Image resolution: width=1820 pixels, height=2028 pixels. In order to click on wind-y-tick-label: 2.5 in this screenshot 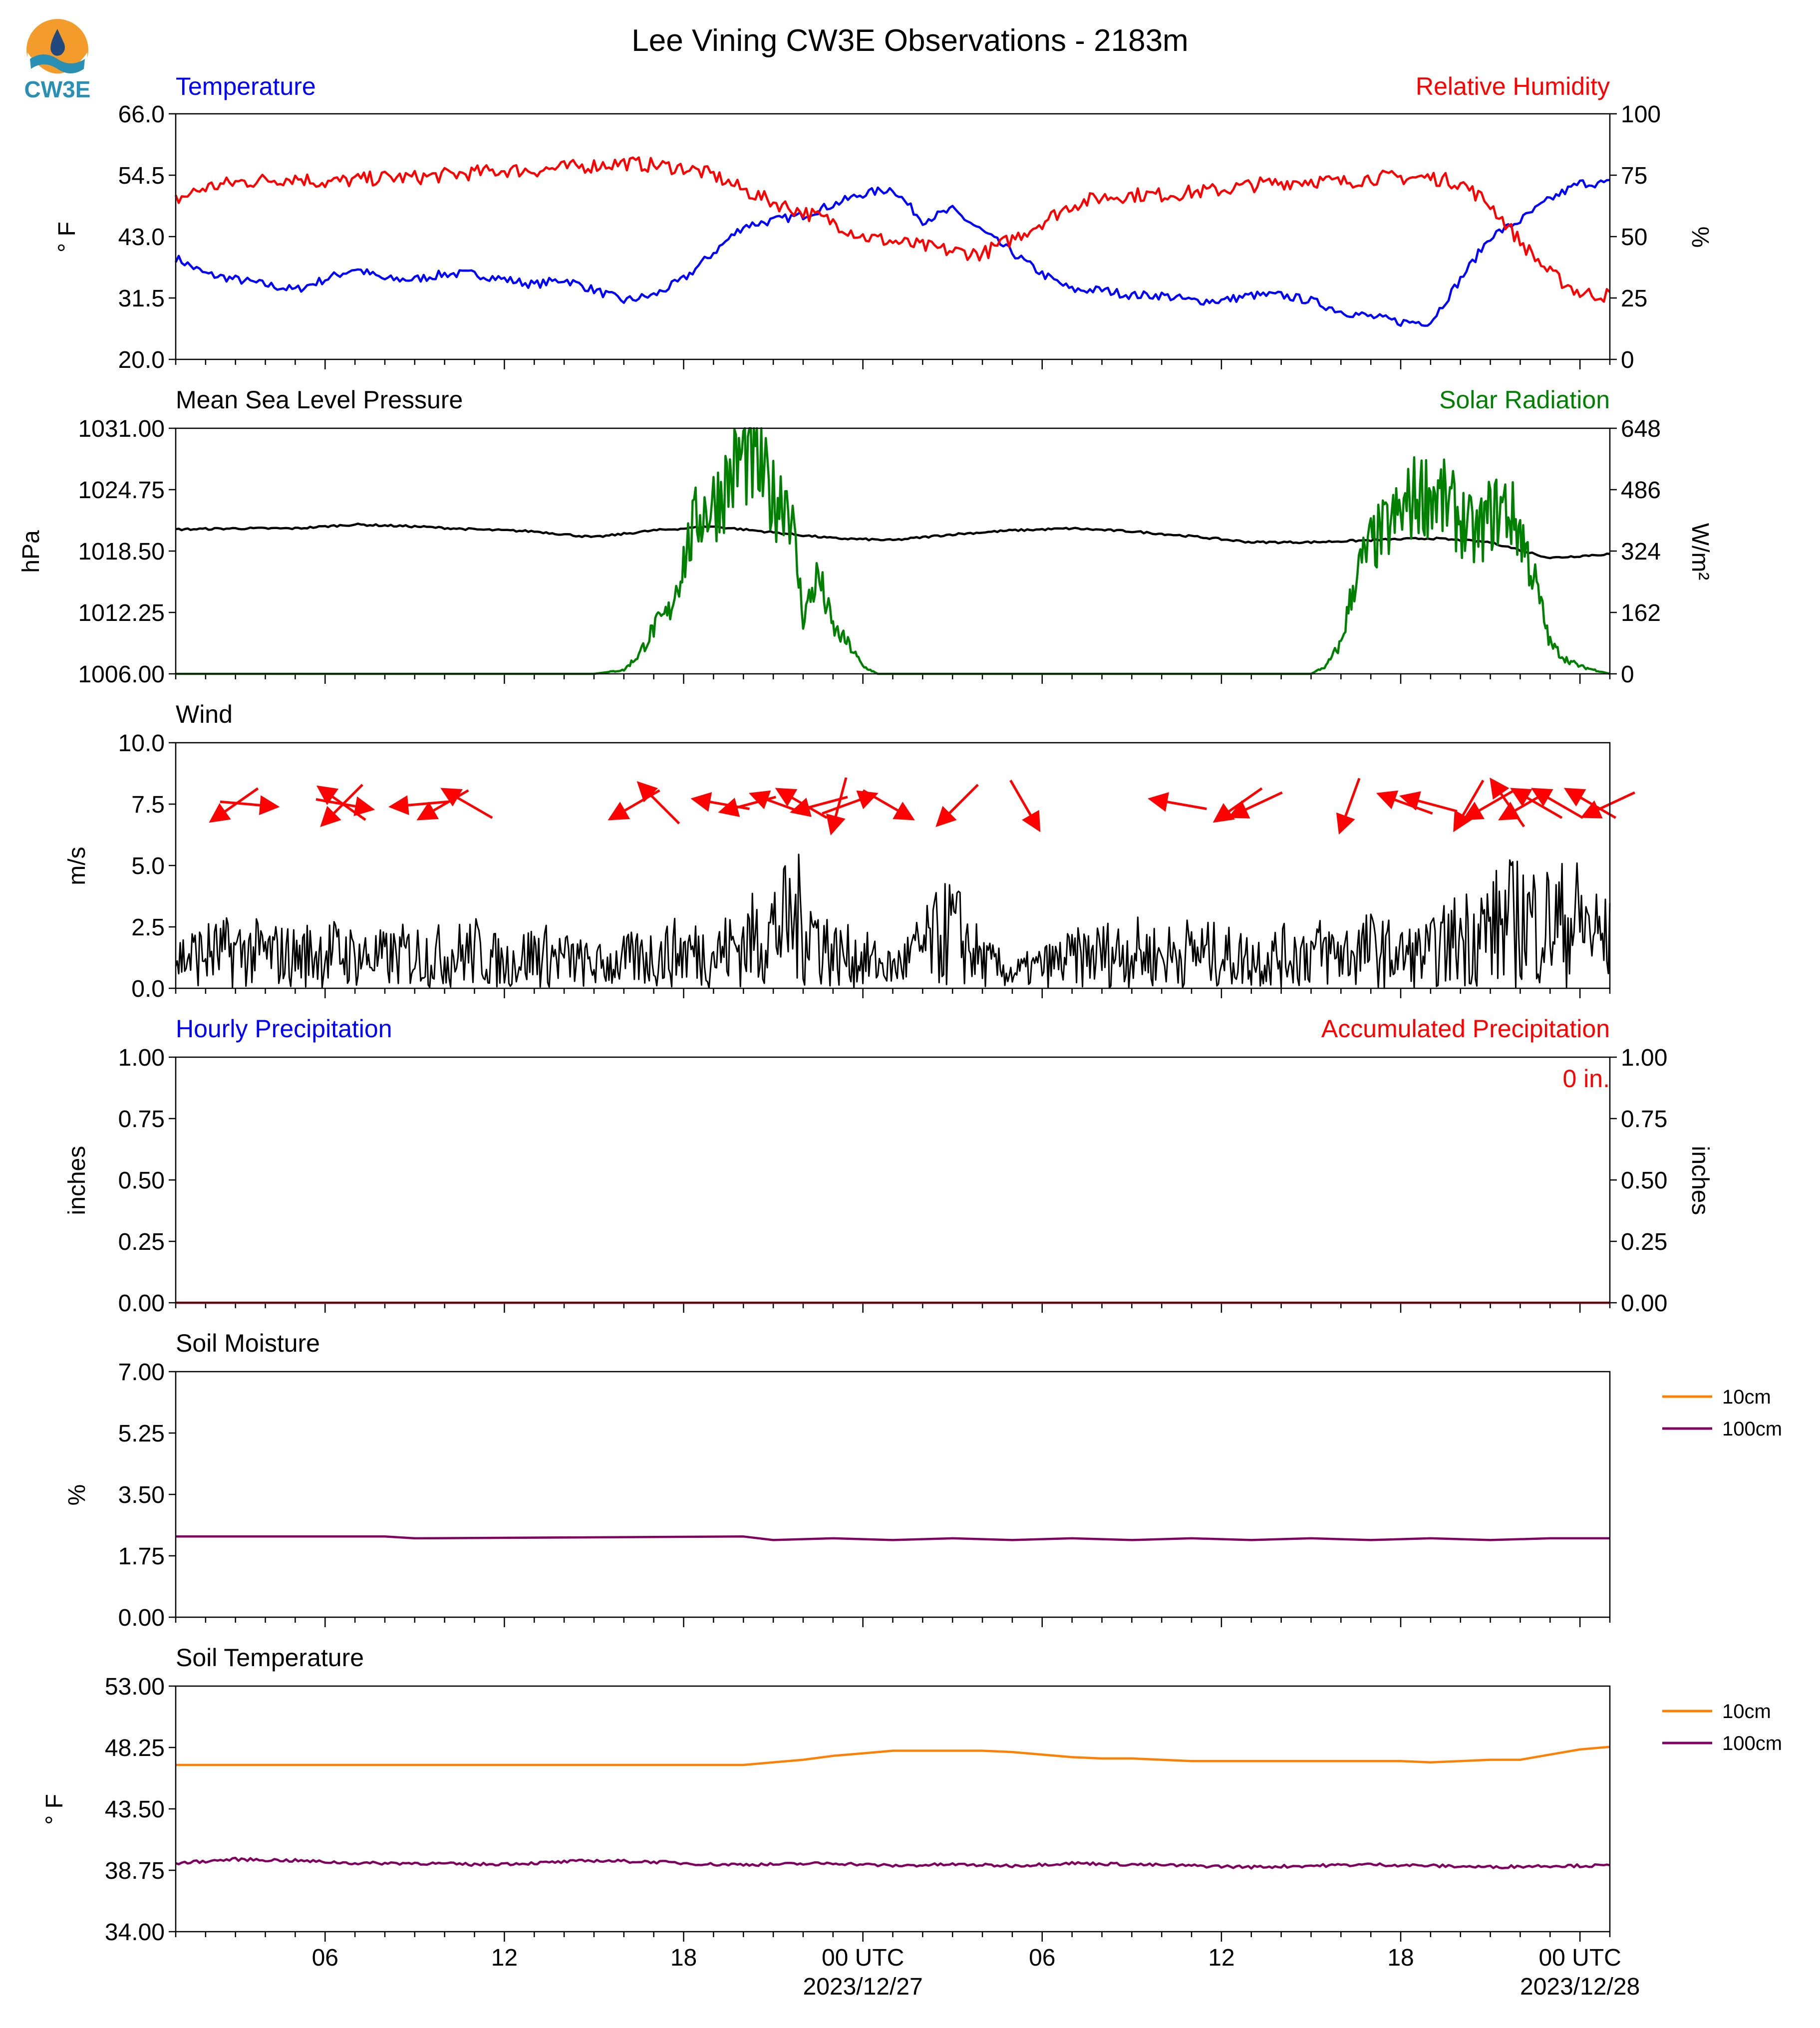, I will do `click(148, 927)`.